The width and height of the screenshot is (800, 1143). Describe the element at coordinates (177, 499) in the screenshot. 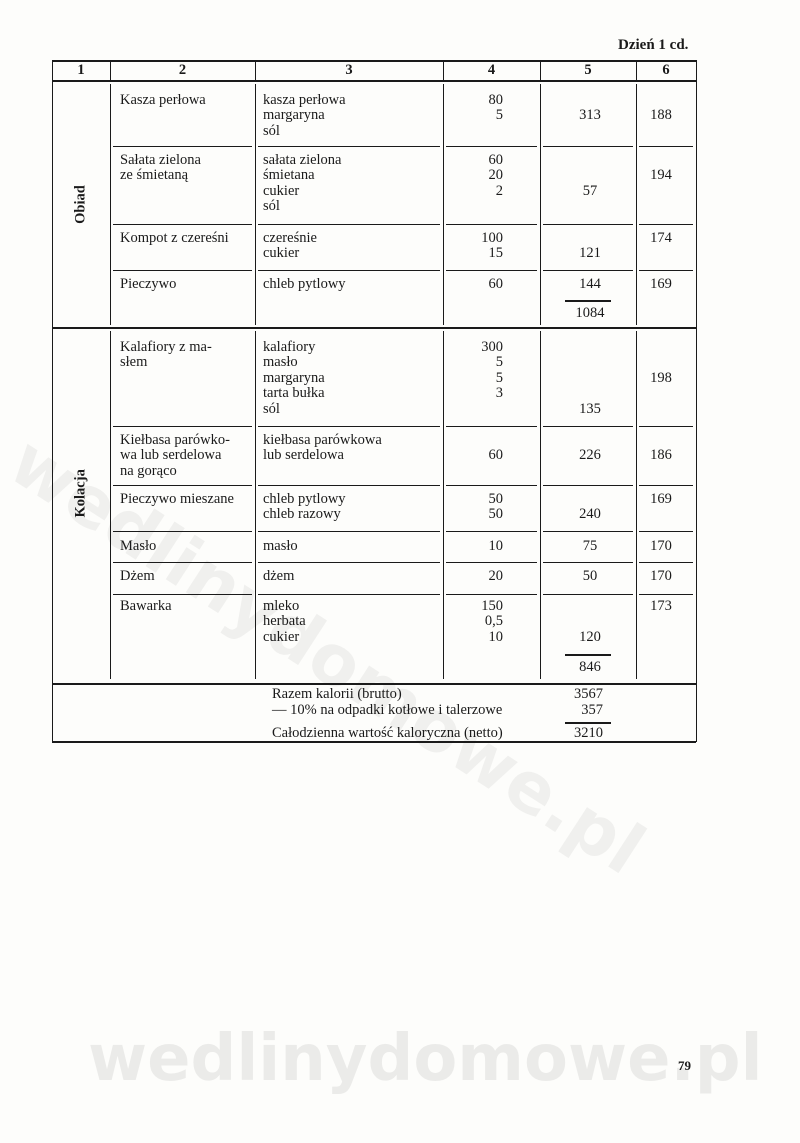

I see `dish-name: Pieczywo mieszane` at that location.